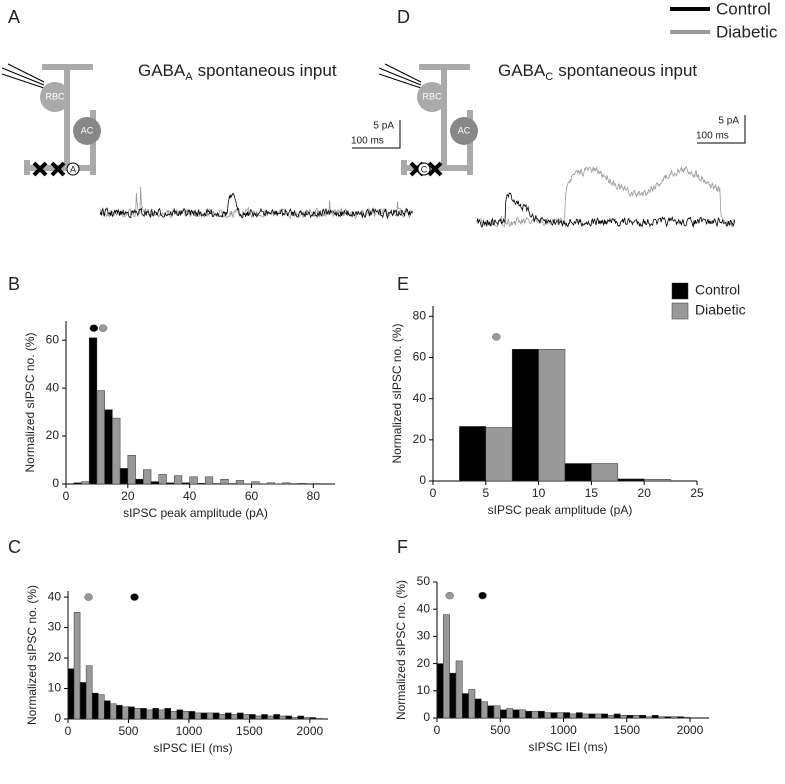 Image resolution: width=785 pixels, height=784 pixels. Describe the element at coordinates (367, 141) in the screenshot. I see `scale-time: 100 ms` at that location.